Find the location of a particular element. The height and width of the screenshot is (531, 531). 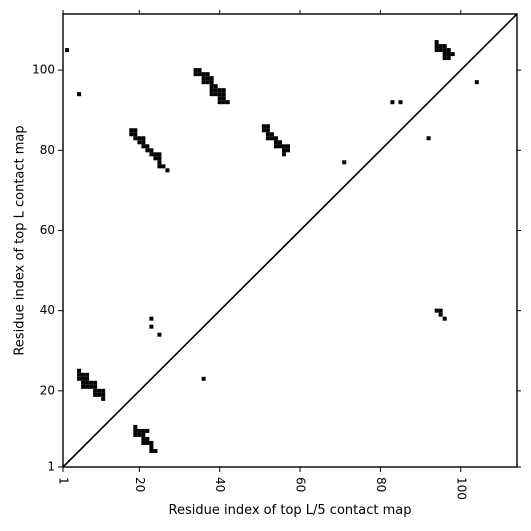

y-tick-label: 80 is located at coordinates (47, 150).